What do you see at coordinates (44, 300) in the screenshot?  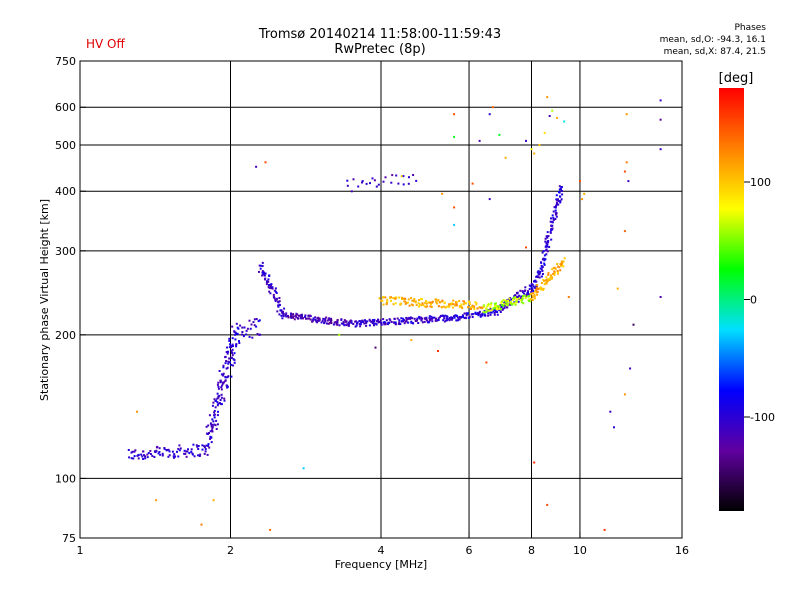 I see `y-axis-label: Stationary phase Virtual Height [km]` at bounding box center [44, 300].